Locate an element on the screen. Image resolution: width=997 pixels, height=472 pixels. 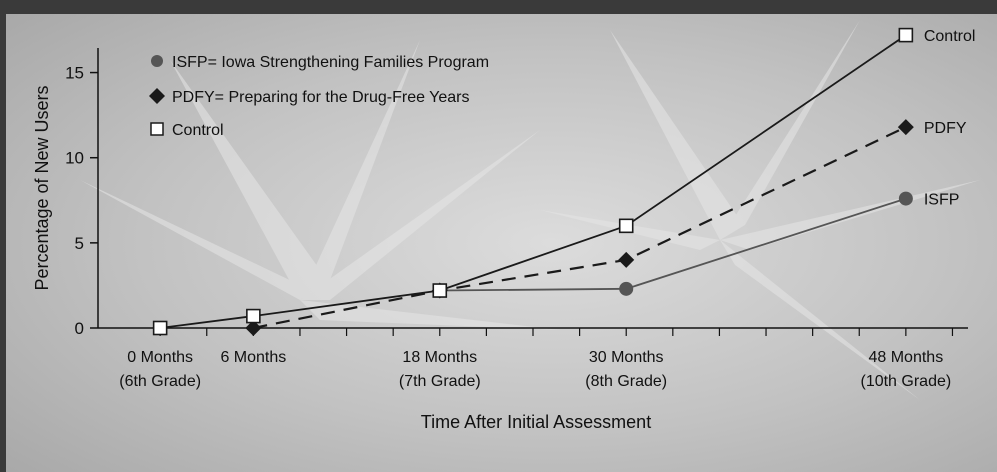
legend-marker-isfp is located at coordinates (157, 61).